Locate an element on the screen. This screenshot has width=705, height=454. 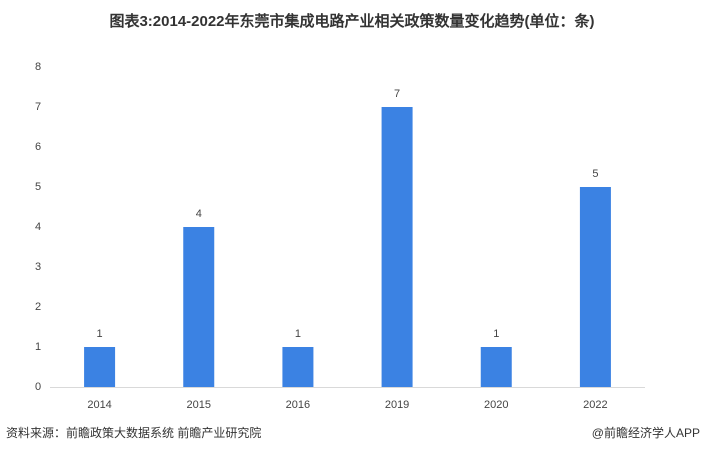
source-note: 资料来源：前瞻政策大数据系统 前瞻产业研究院 is located at coordinates (133, 432).